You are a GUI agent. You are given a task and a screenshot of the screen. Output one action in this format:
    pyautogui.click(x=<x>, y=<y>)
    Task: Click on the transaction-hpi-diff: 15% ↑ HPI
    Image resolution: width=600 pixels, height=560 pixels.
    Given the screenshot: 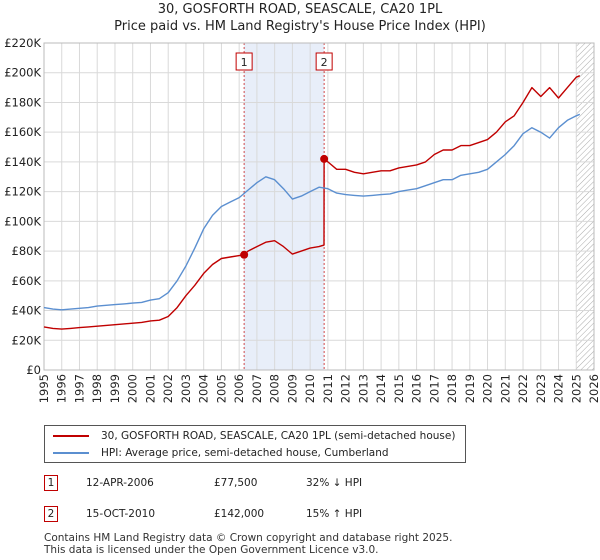 What is the action you would take?
    pyautogui.click(x=334, y=514)
    